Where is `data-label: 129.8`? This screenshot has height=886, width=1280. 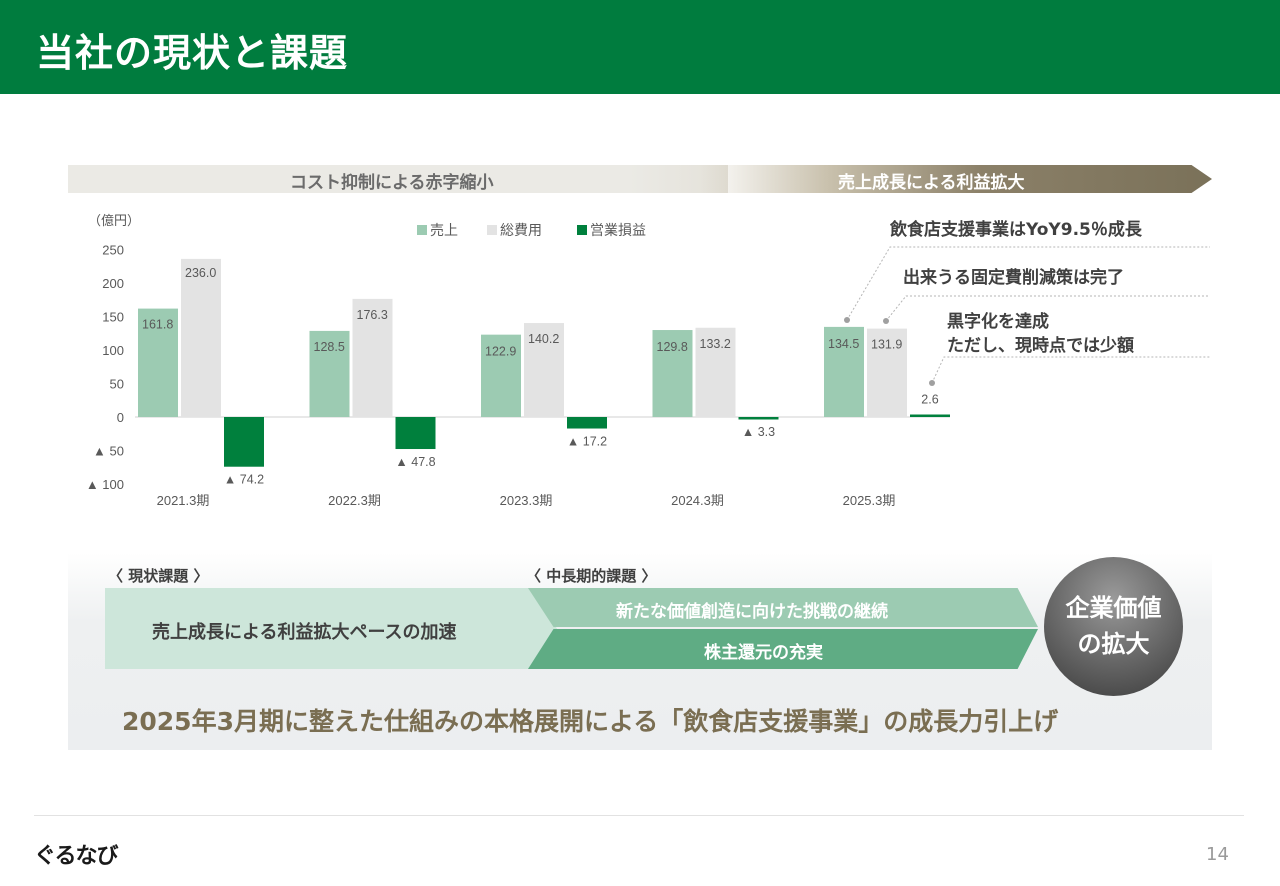
data-label: 129.8 is located at coordinates (672, 347).